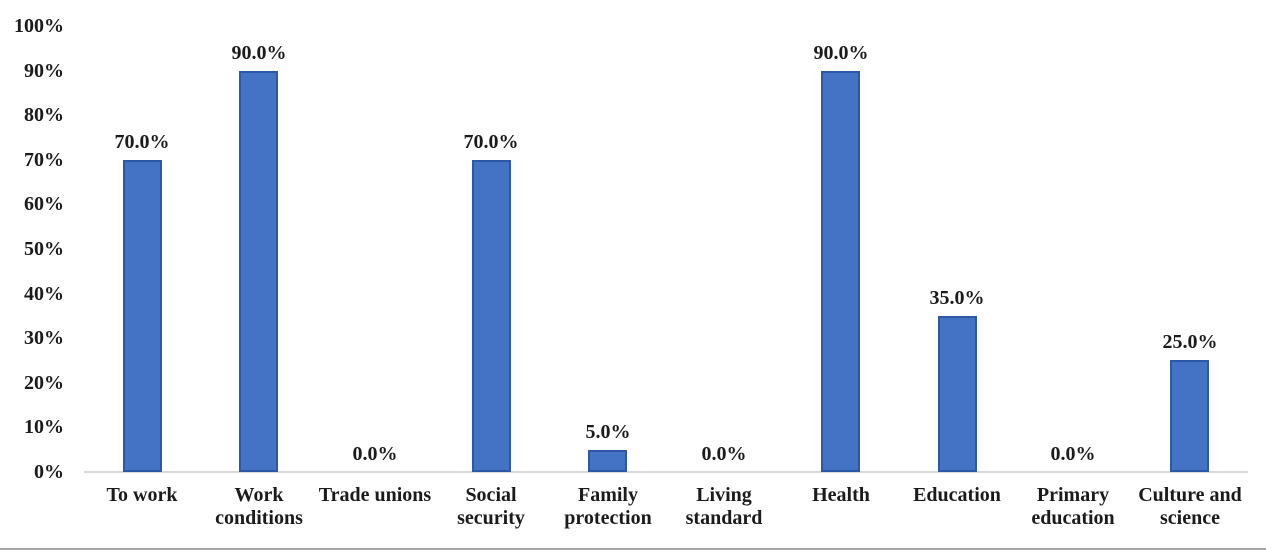  Describe the element at coordinates (44, 427) in the screenshot. I see `y-axis-tick-label: 10%` at that location.